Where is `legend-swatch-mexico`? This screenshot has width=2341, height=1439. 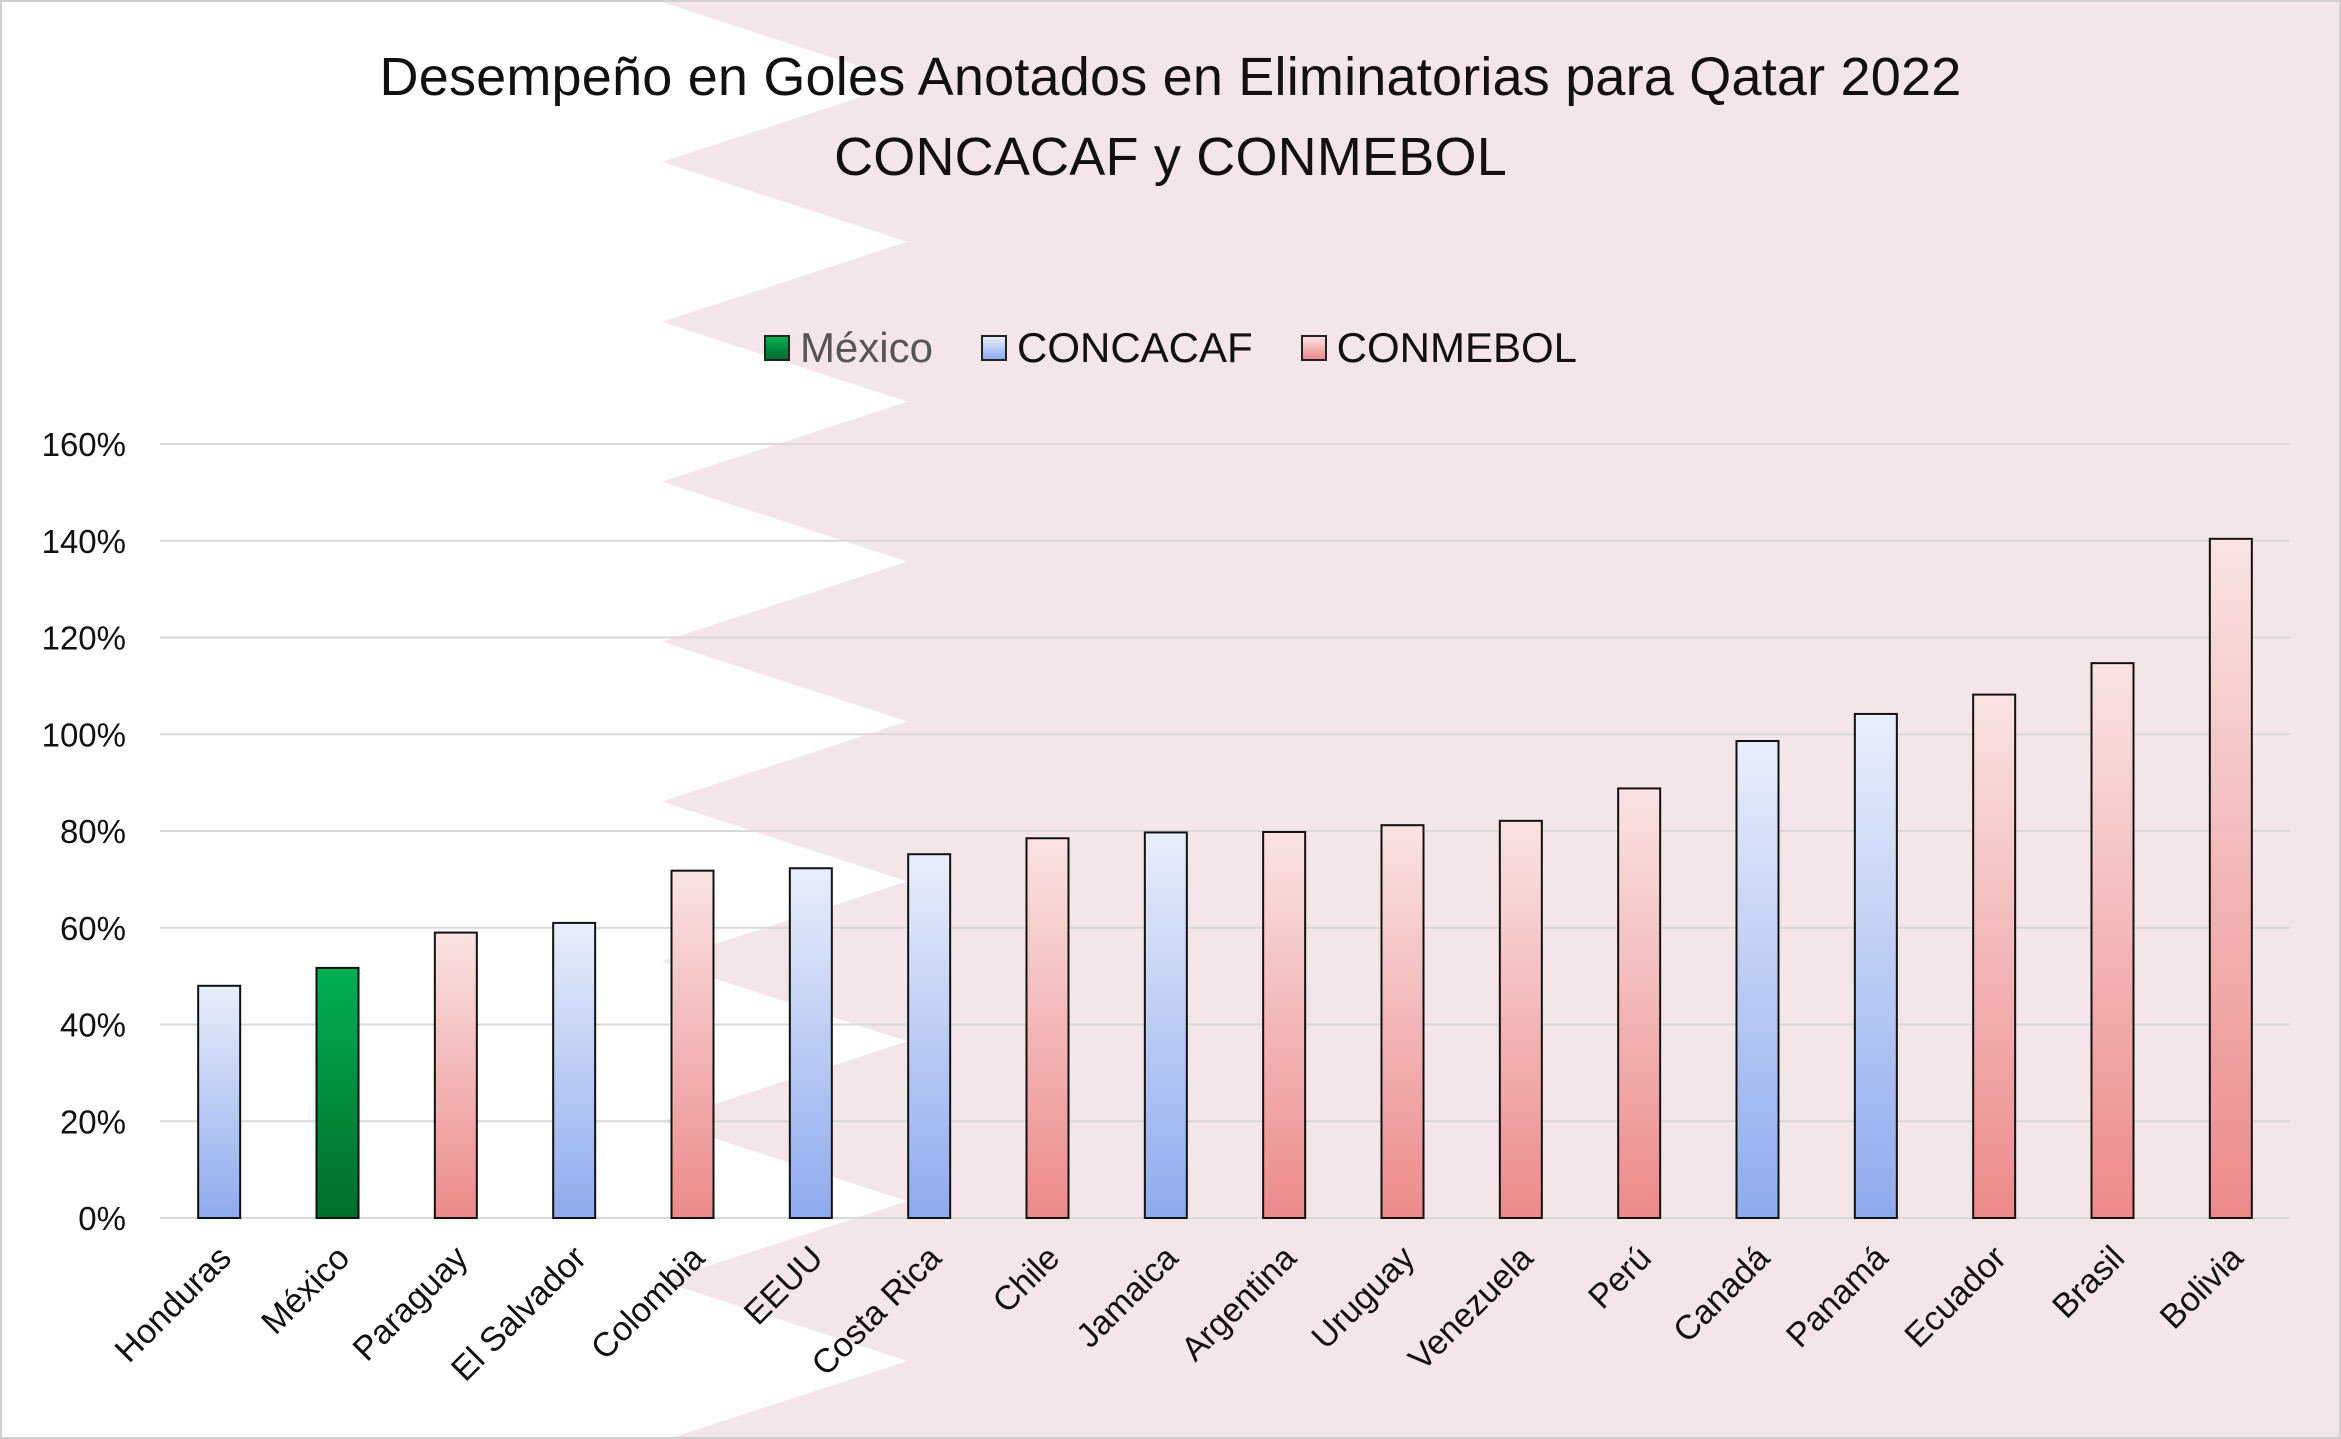
legend-swatch-mexico is located at coordinates (776, 348).